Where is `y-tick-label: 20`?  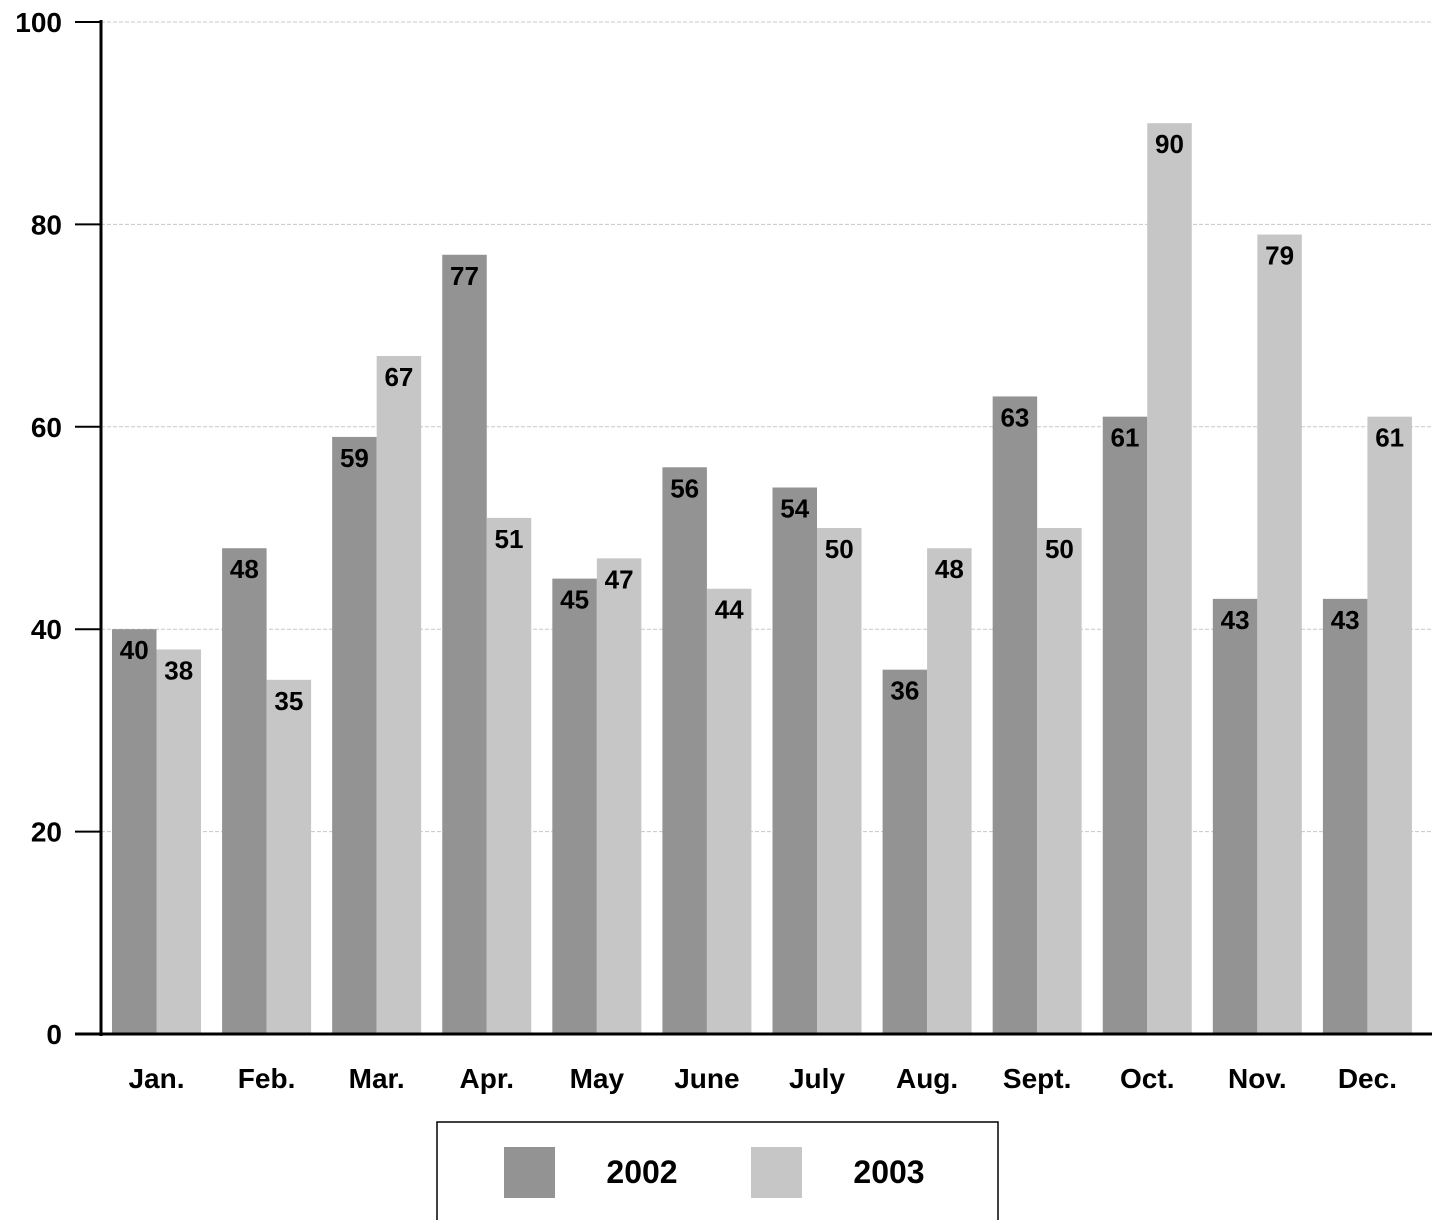
y-tick-label: 20 is located at coordinates (46, 832).